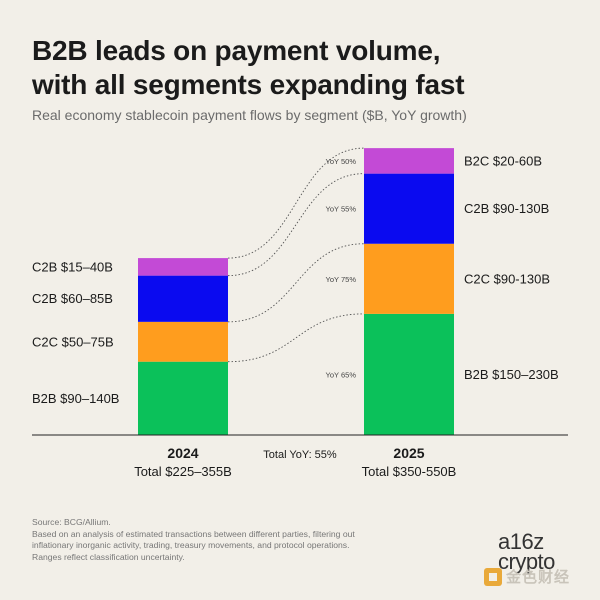 This screenshot has width=600, height=600. I want to click on category-total-2024: Total $225–355B, so click(183, 471).